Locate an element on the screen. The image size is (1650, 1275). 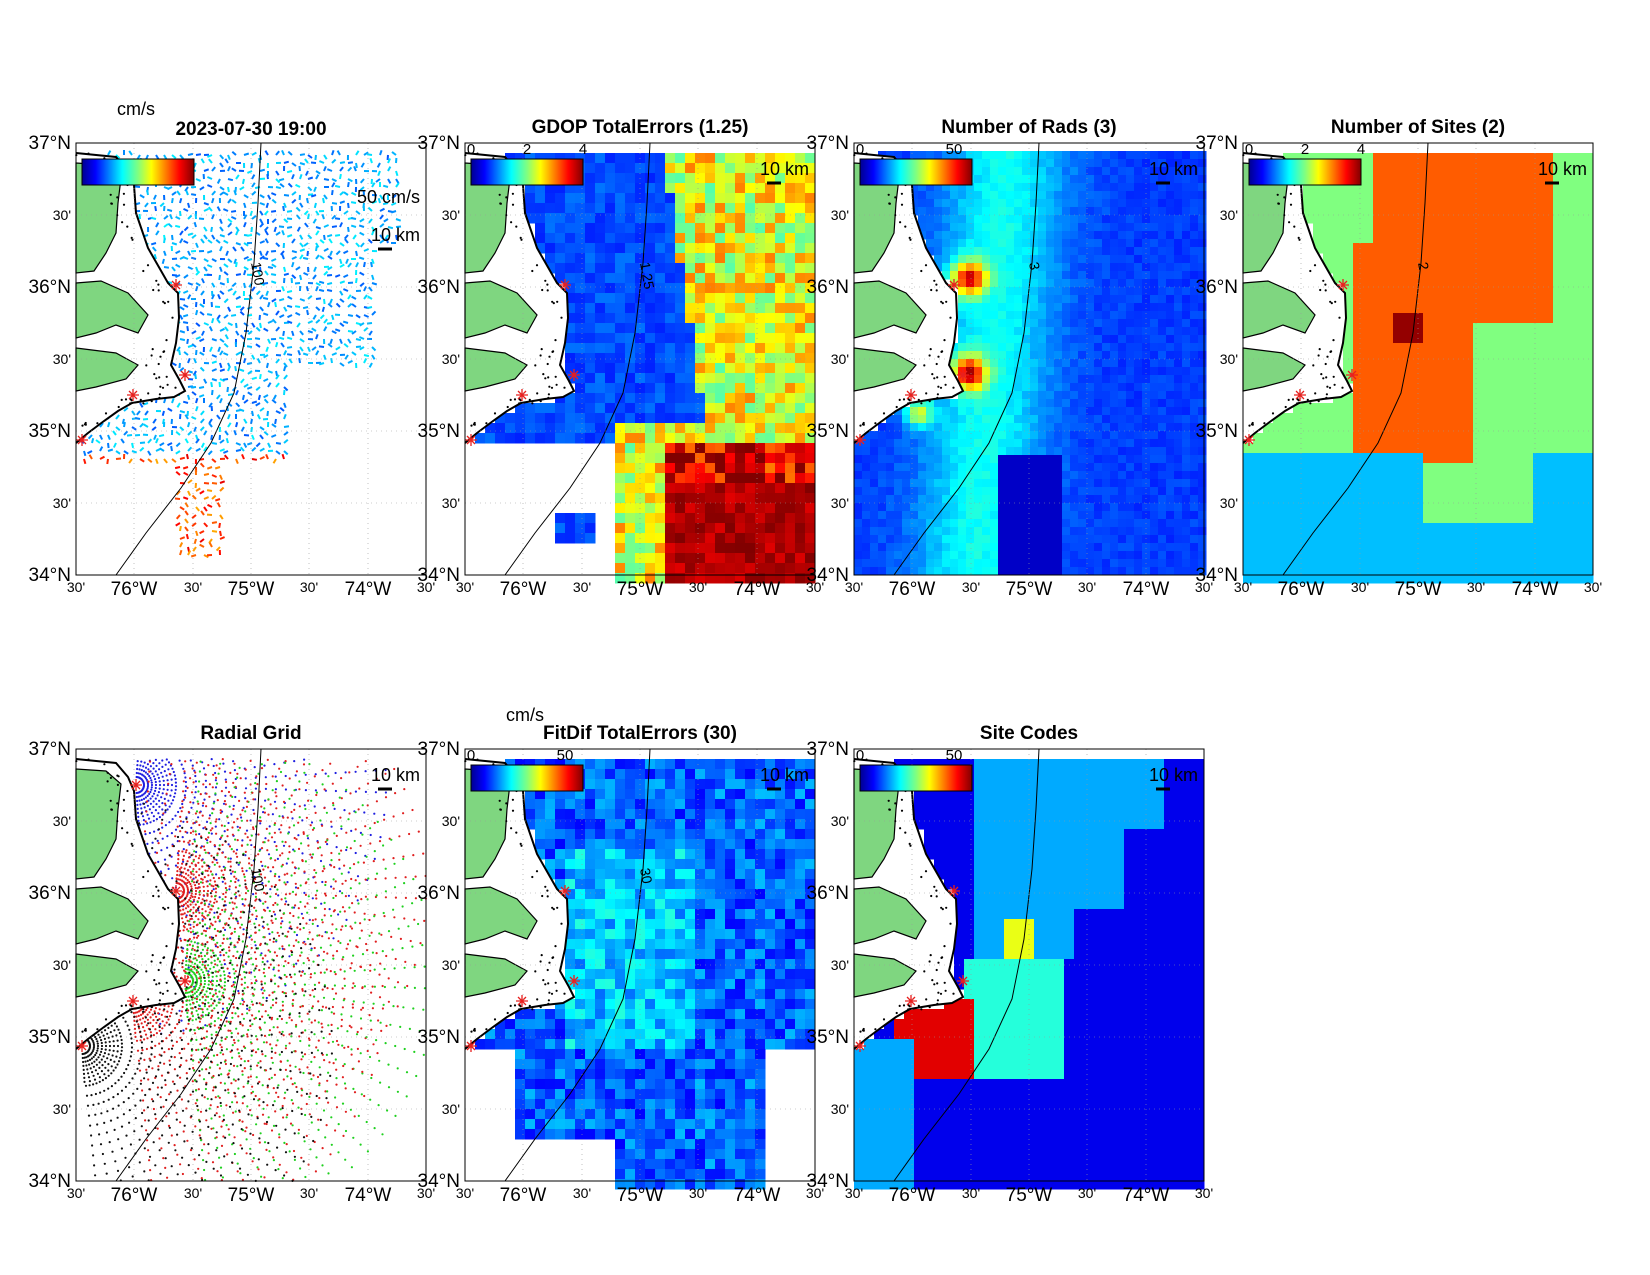
plot-area: 100 is located at coordinates (251, 965).